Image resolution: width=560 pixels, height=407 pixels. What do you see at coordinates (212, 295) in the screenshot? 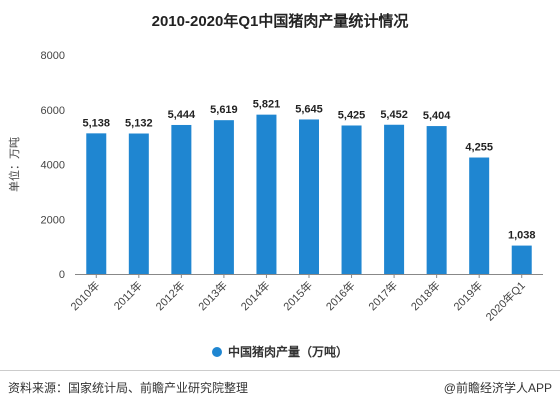
I see `x-tick-label: 2013年` at bounding box center [212, 295].